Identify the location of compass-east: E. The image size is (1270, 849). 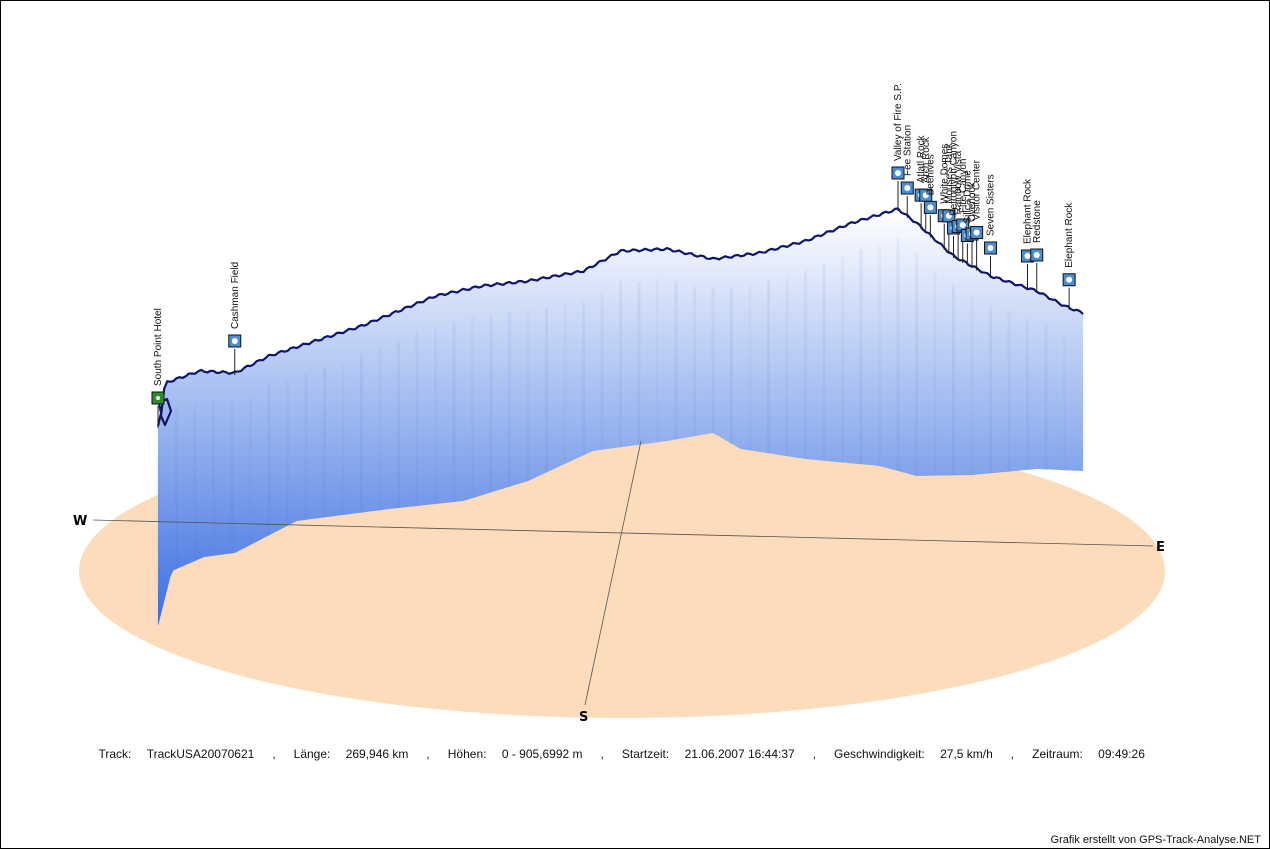
(1160, 547).